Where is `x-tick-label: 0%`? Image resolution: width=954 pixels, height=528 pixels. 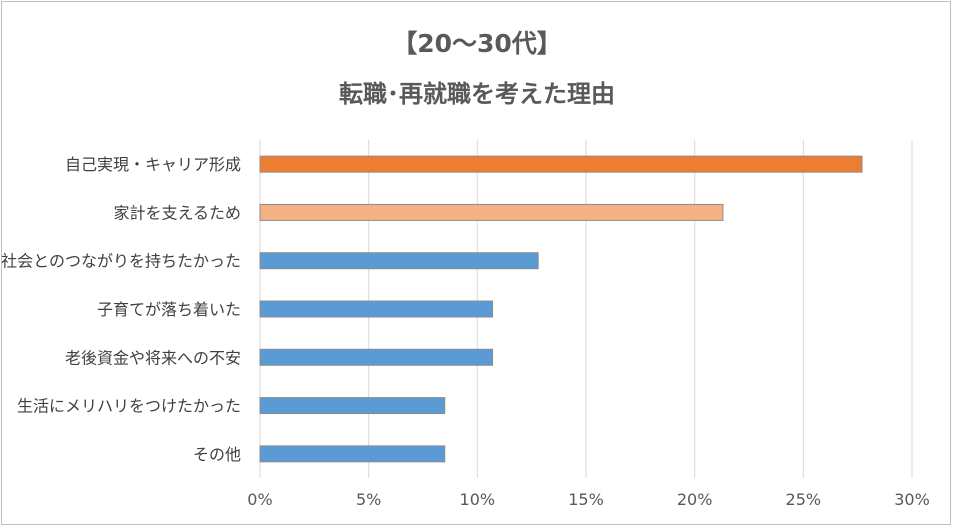
x-tick-label: 0% is located at coordinates (259, 499).